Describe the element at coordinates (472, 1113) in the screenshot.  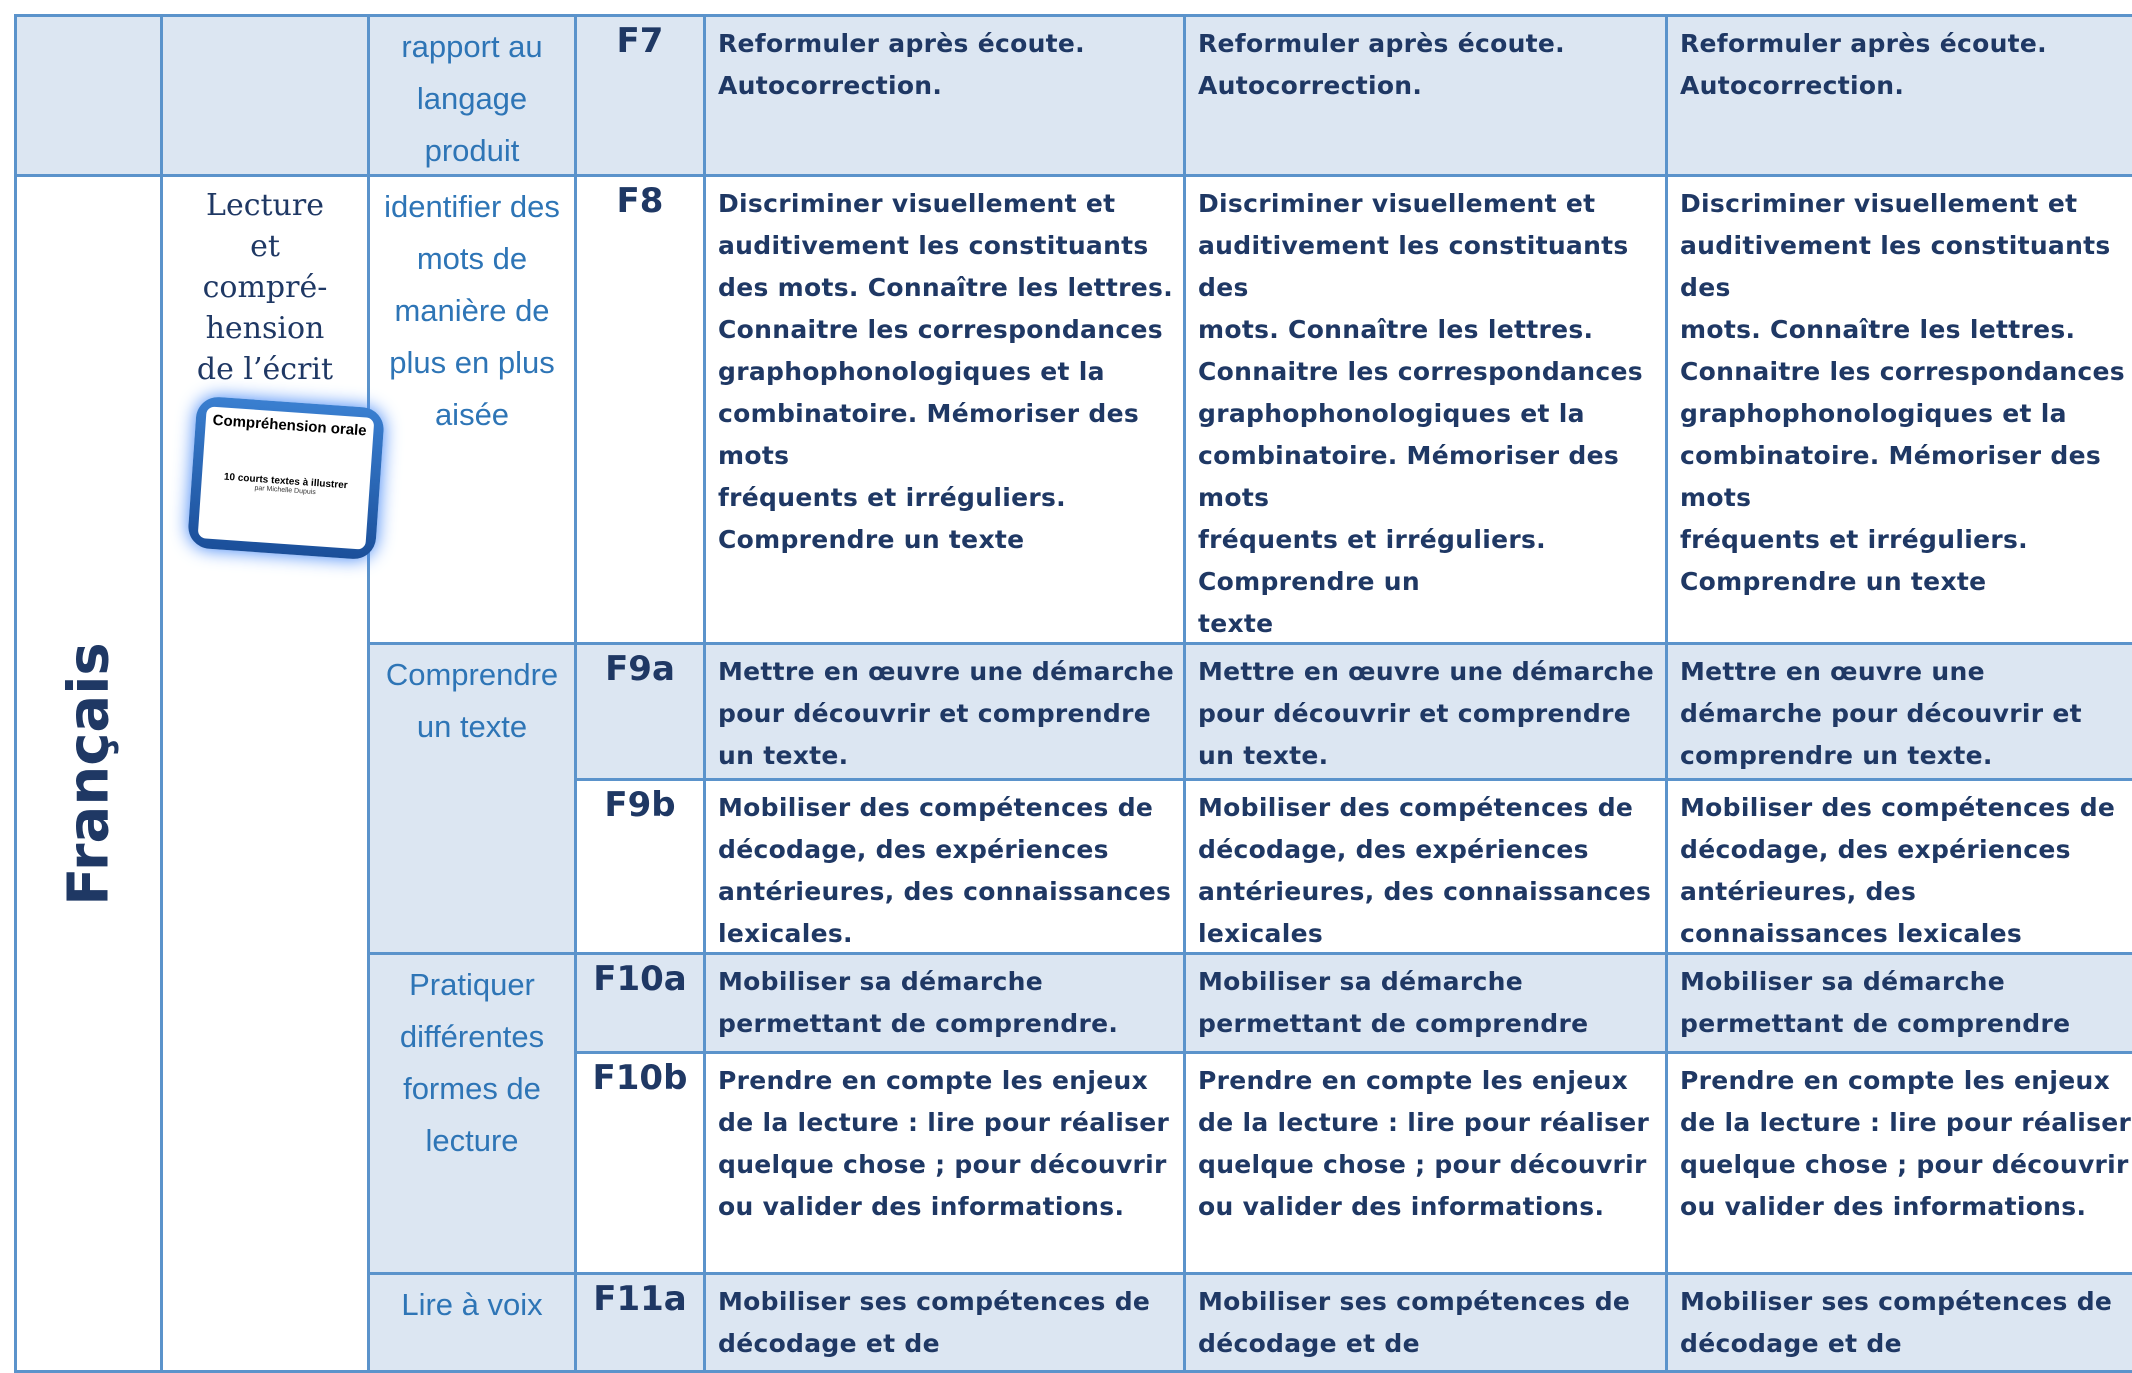
I see `subdomain: Pratiquer différentes formes de lecture` at that location.